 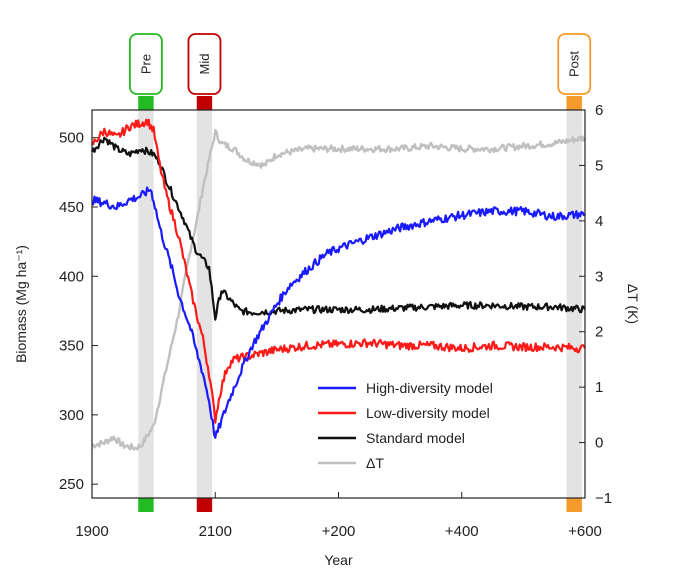 What do you see at coordinates (599, 221) in the screenshot?
I see `y2-tick-label: 4` at bounding box center [599, 221].